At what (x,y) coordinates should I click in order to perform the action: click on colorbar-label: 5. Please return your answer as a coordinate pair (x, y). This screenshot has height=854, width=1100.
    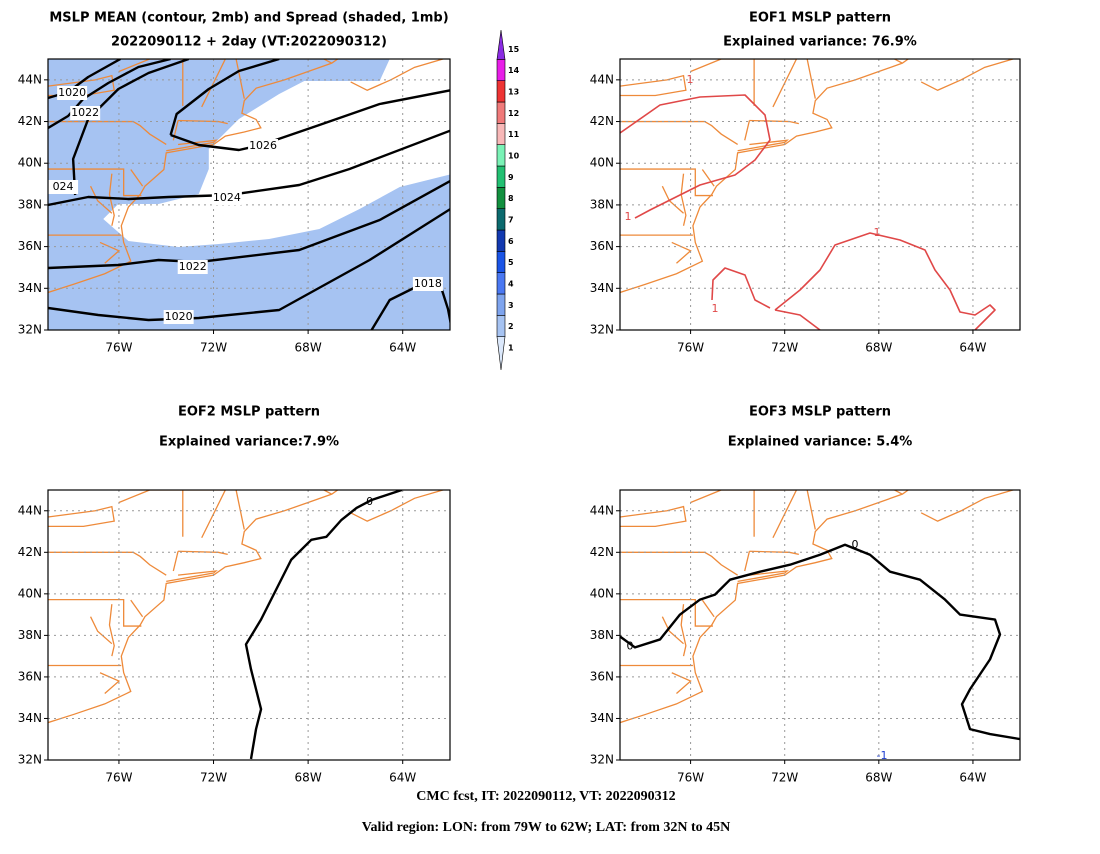
    Looking at the image, I should click on (511, 262).